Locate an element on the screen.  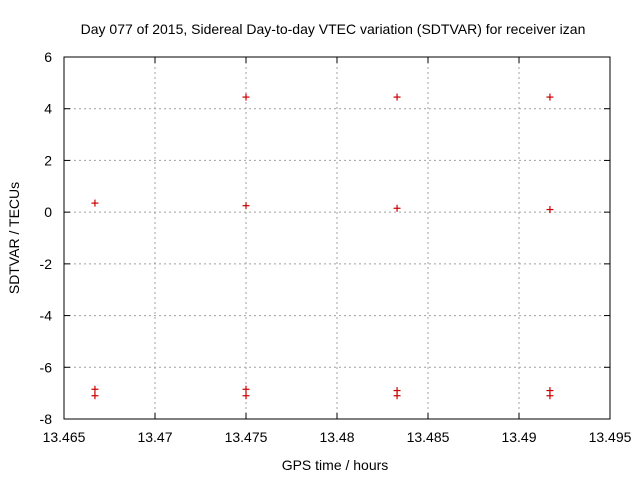
x-axis-label: GPS time / hours is located at coordinates (335, 465).